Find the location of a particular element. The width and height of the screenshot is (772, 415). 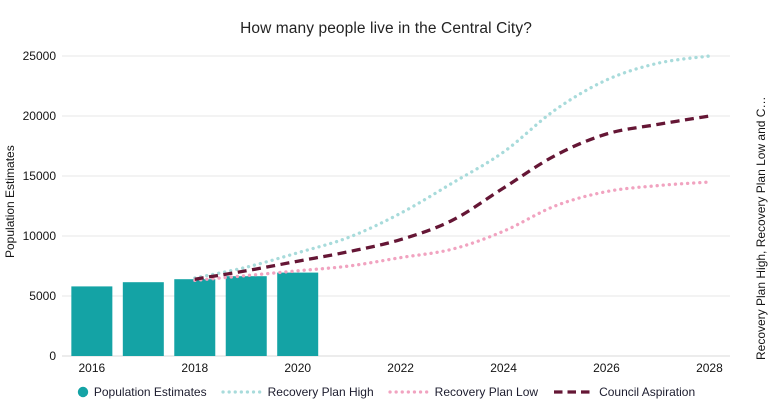

y-tick-label-15000: 15000 is located at coordinates (40, 176).